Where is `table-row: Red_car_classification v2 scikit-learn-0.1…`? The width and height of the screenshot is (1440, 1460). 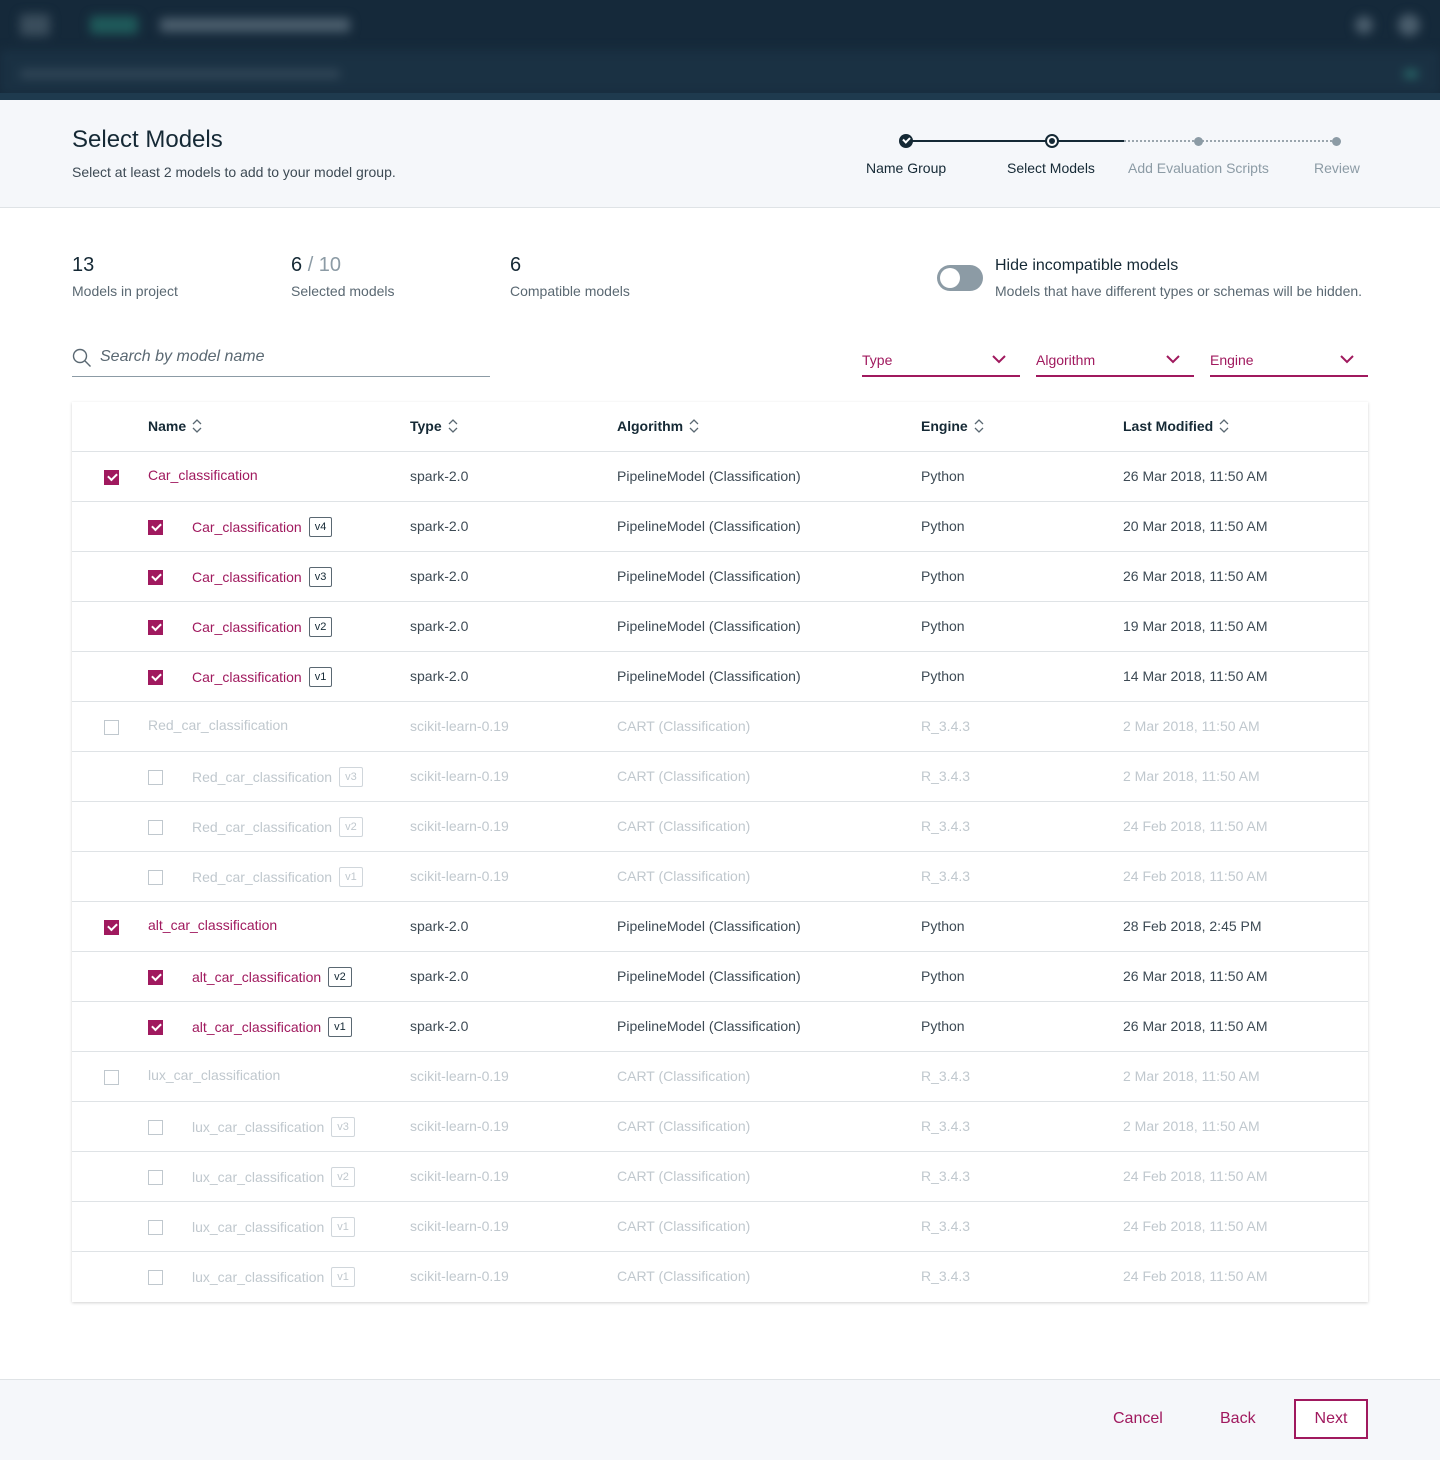 table-row: Red_car_classification v2 scikit-learn-0.1… is located at coordinates (720, 827).